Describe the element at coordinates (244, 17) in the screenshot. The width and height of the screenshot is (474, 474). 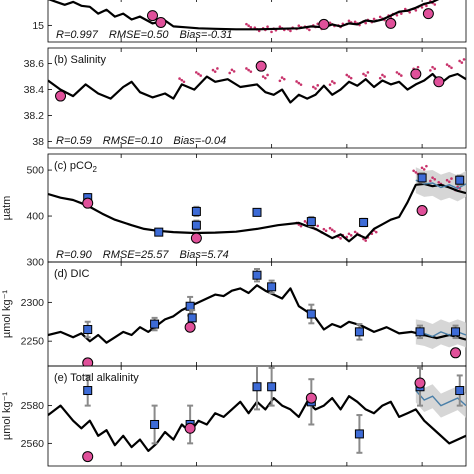
I see `plot-area` at that location.